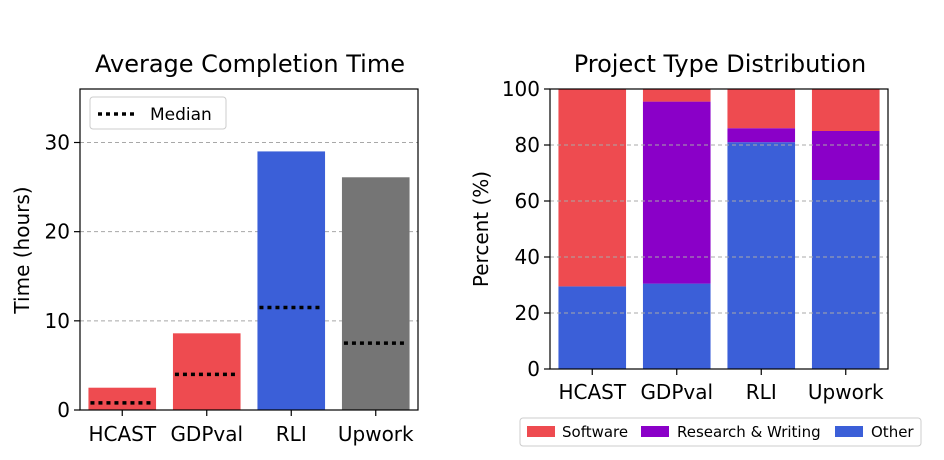  What do you see at coordinates (249, 355) in the screenshot?
I see `median-lines` at bounding box center [249, 355].